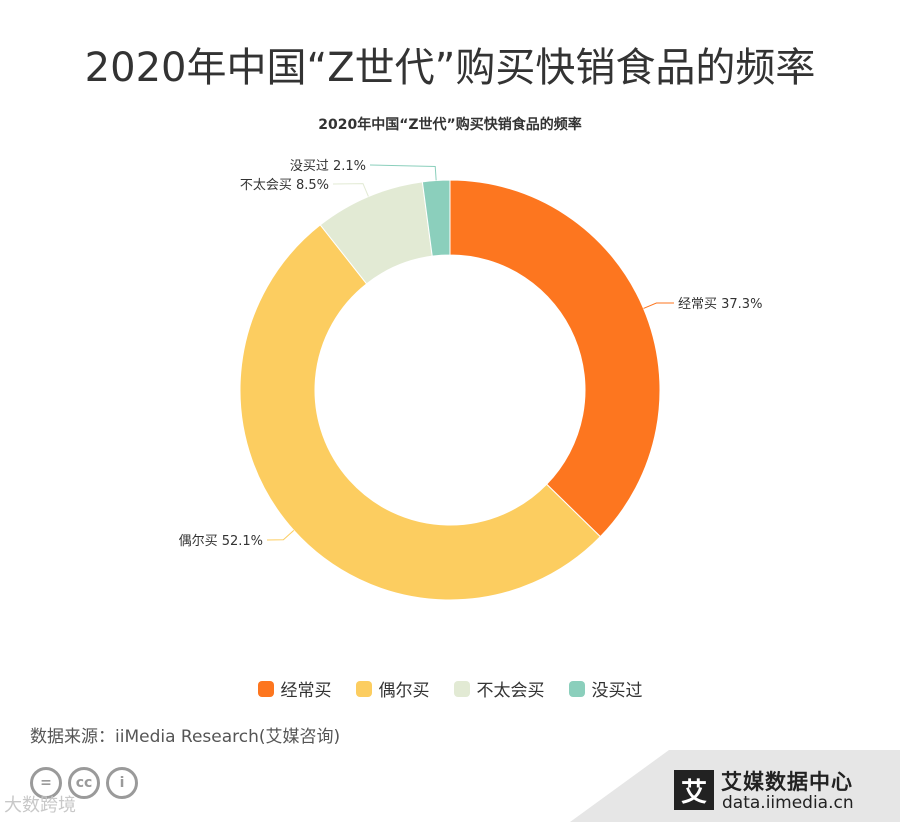  I want to click on legend-item-4: 没买过, so click(605, 688).